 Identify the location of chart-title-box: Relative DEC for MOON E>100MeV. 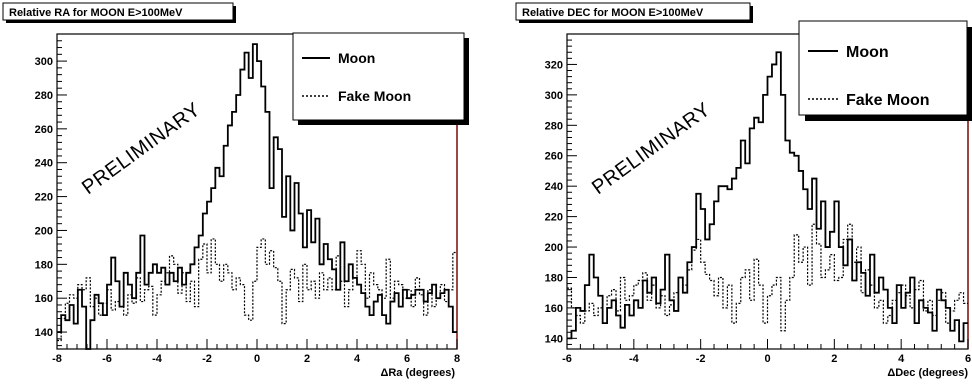
(634, 12).